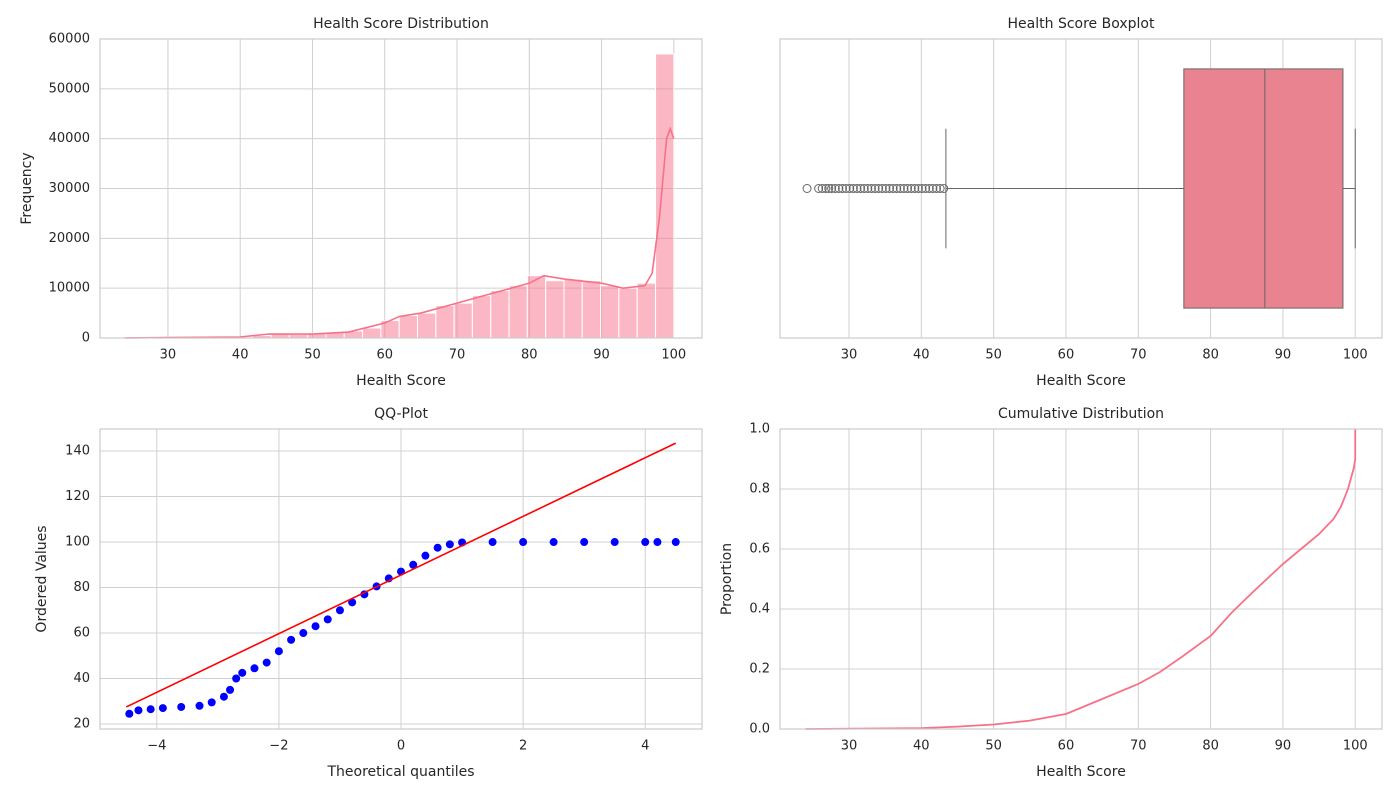 This screenshot has width=1400, height=800. What do you see at coordinates (399, 232) in the screenshot?
I see `kde-line` at bounding box center [399, 232].